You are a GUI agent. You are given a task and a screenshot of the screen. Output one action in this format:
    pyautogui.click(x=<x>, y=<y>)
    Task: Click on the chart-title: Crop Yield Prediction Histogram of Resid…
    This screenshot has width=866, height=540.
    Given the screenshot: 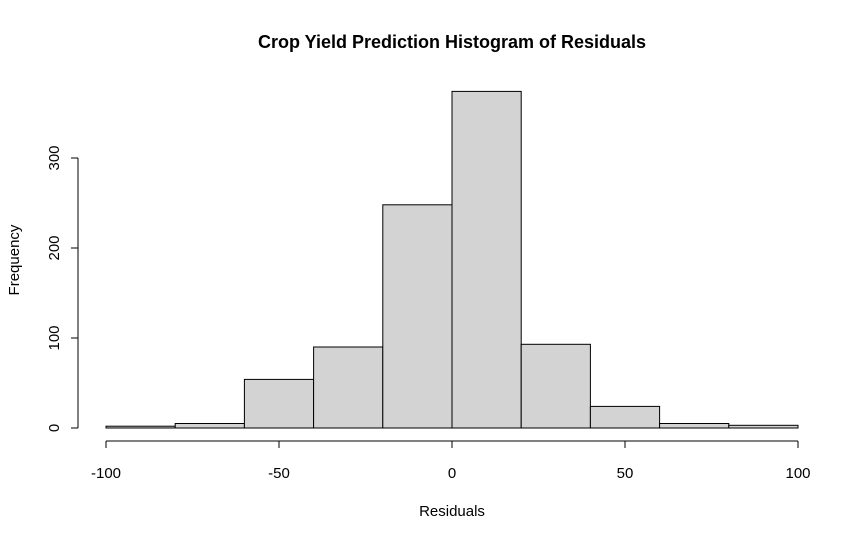 What is the action you would take?
    pyautogui.click(x=452, y=42)
    